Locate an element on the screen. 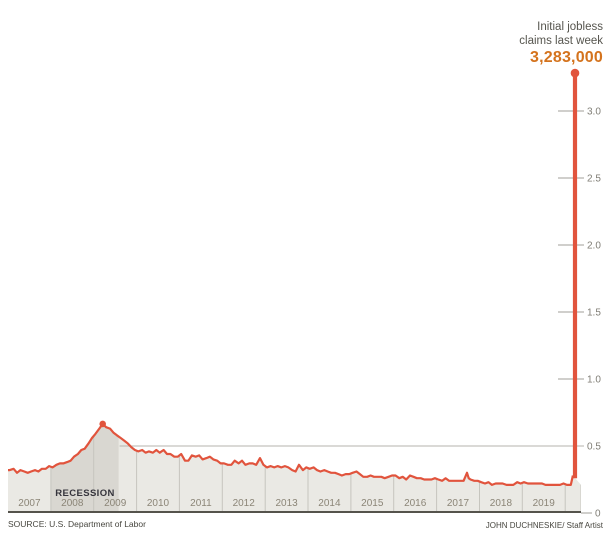 The height and width of the screenshot is (545, 609). year-label: 2014 is located at coordinates (329, 503).